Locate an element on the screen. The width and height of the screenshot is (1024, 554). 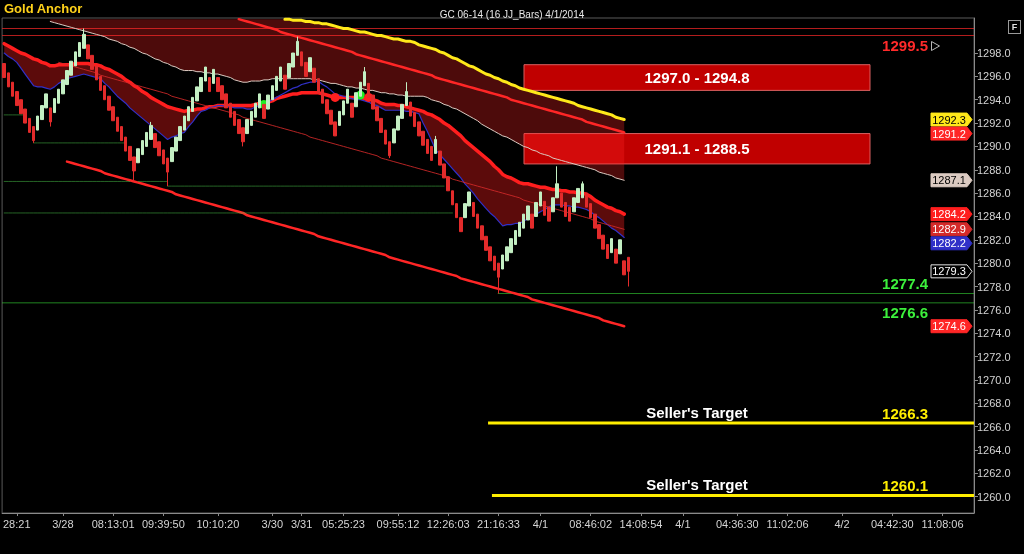
band-label: 1291.1 - 1288.5 is located at coordinates (697, 149).